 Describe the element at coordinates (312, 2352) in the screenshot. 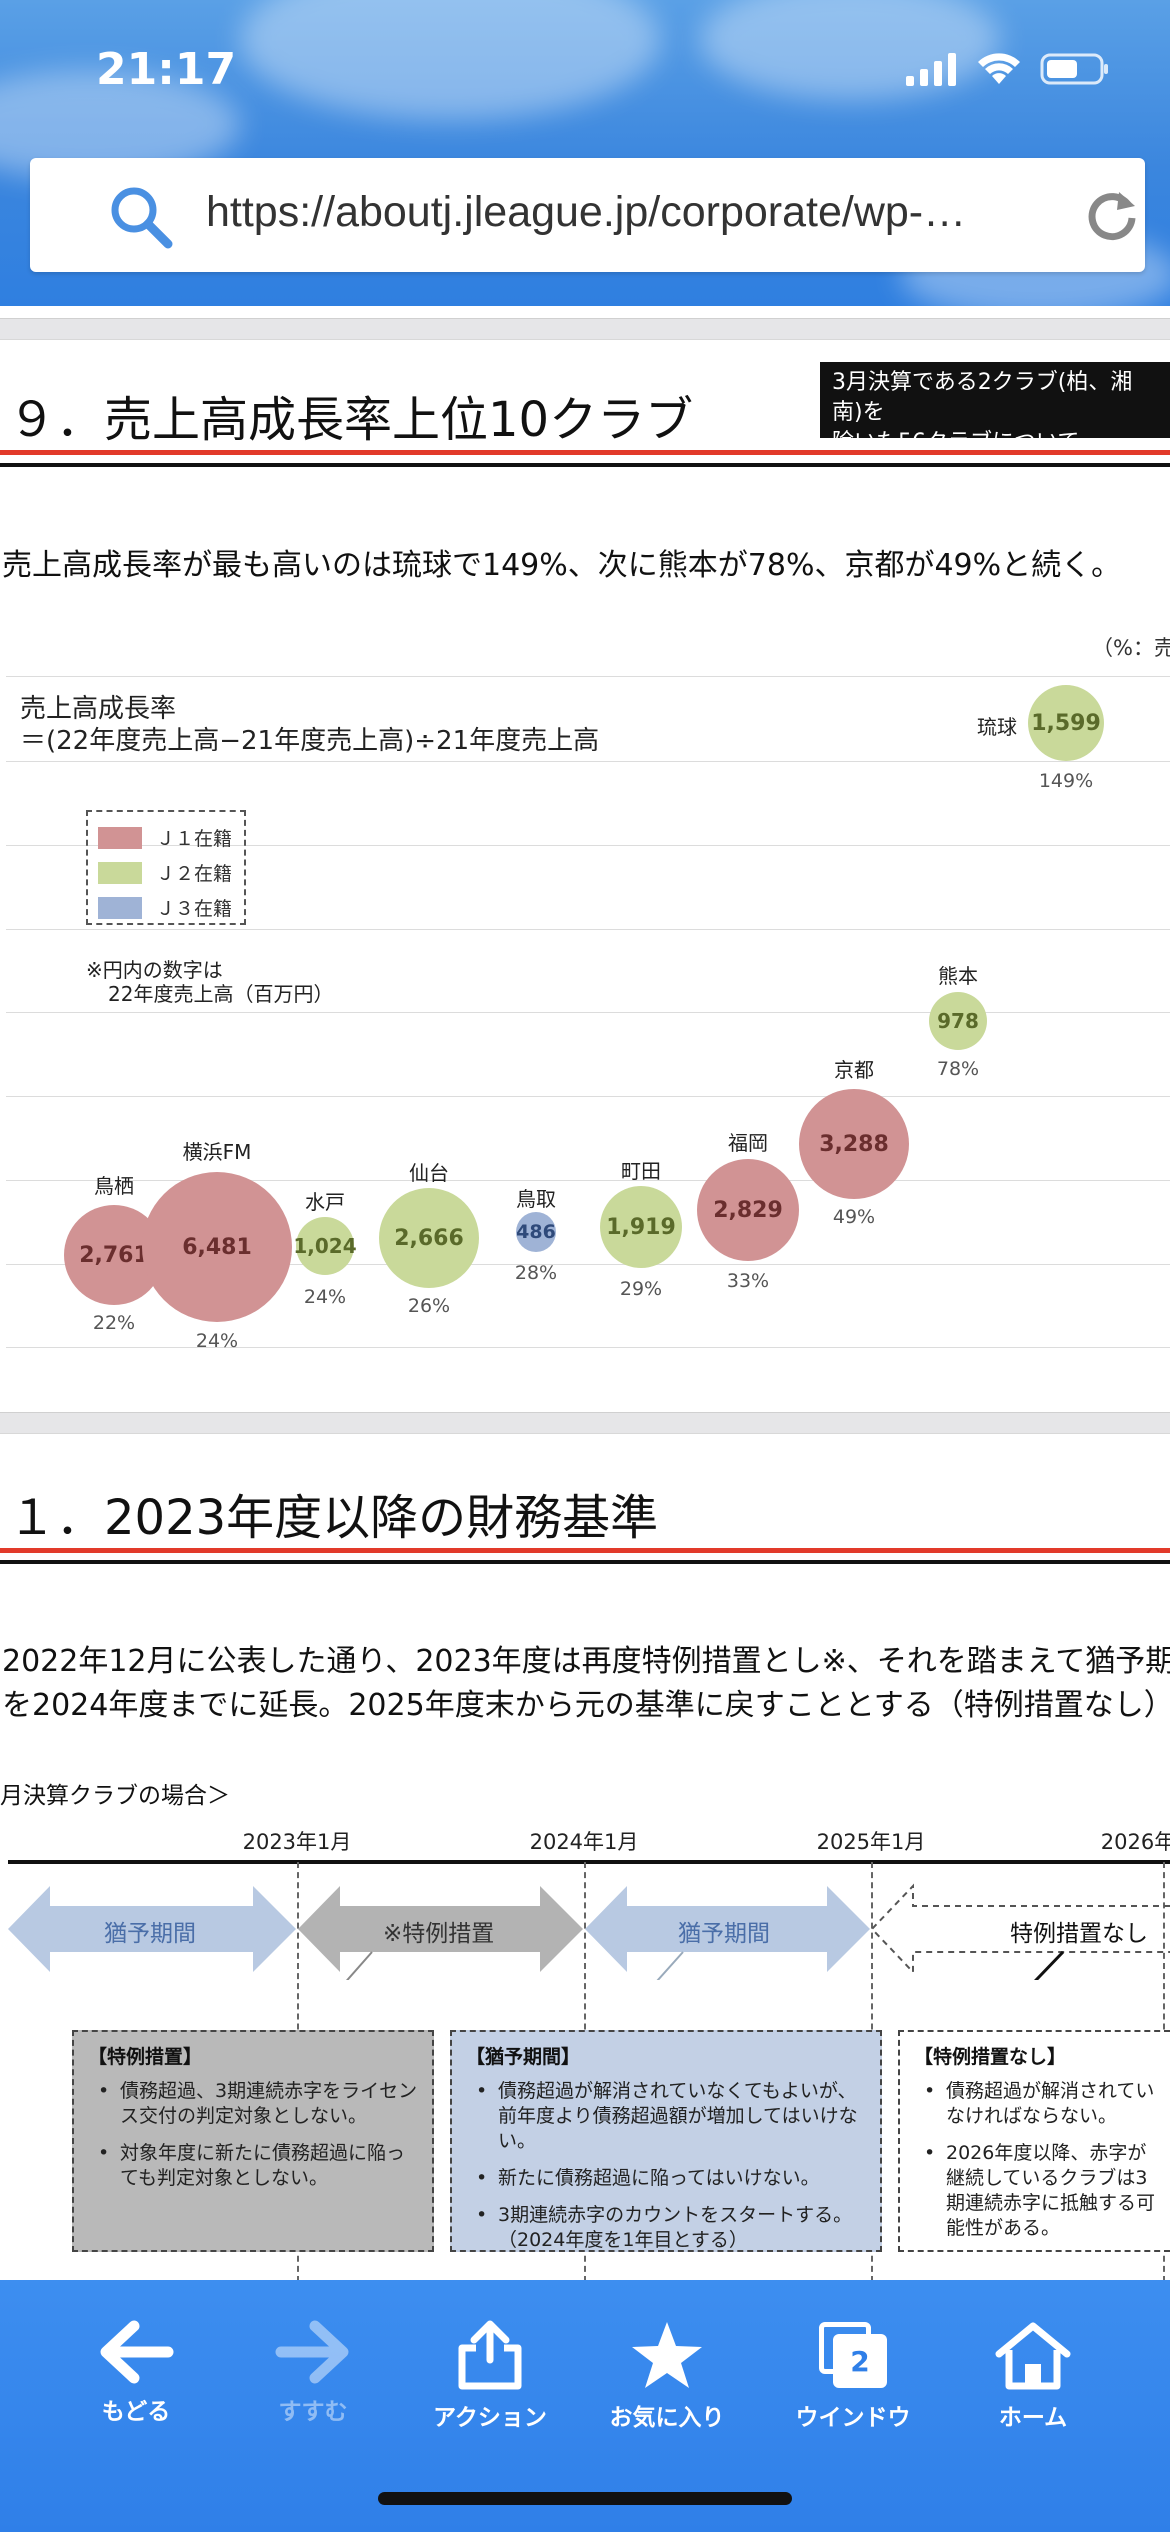

I see `arrow-right-icon` at that location.